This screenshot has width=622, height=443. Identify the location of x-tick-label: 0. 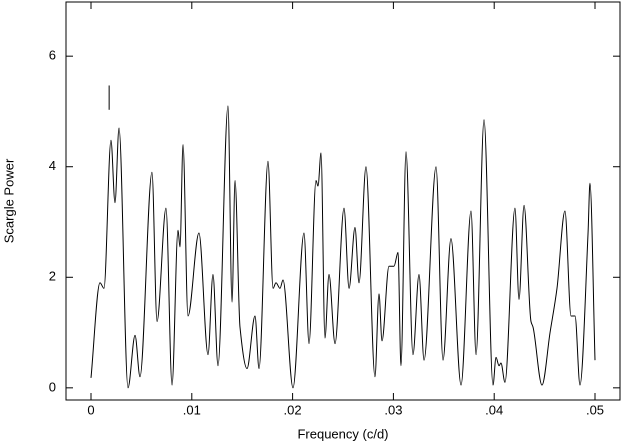
(90, 409).